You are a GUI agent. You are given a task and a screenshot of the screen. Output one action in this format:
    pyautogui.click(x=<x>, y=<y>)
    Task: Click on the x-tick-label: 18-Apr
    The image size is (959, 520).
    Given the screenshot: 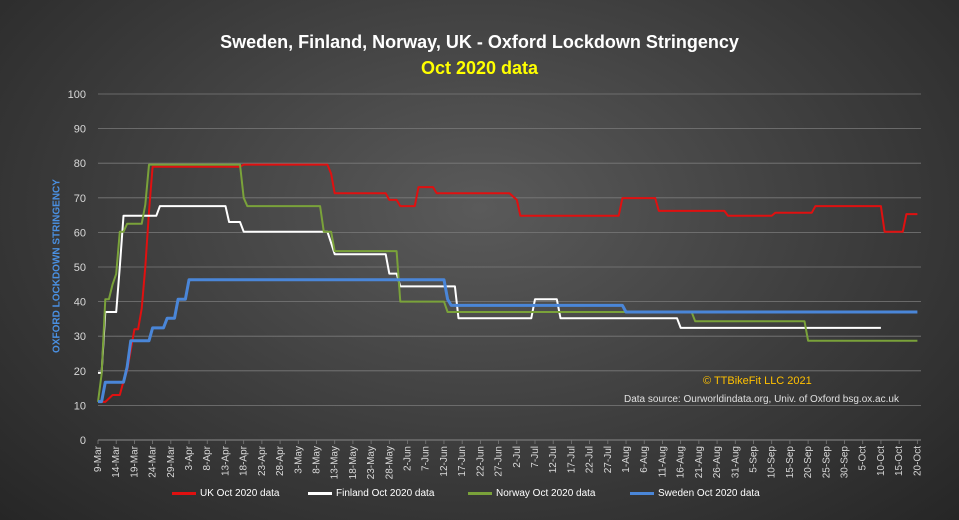 What is the action you would take?
    pyautogui.click(x=244, y=460)
    